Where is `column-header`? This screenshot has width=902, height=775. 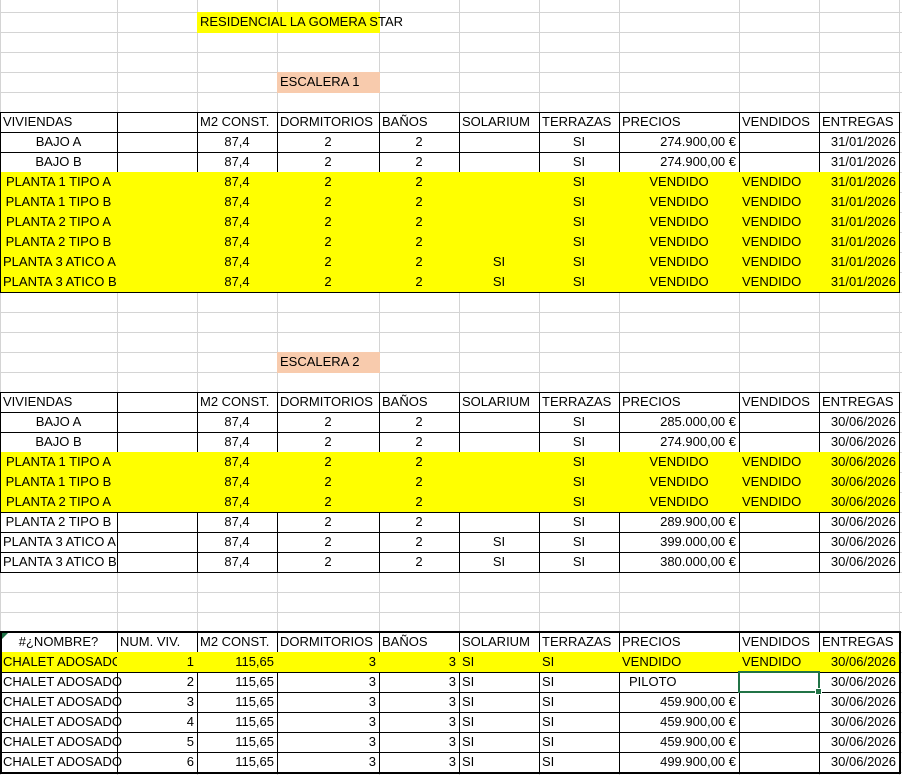
column-header is located at coordinates (157, 402).